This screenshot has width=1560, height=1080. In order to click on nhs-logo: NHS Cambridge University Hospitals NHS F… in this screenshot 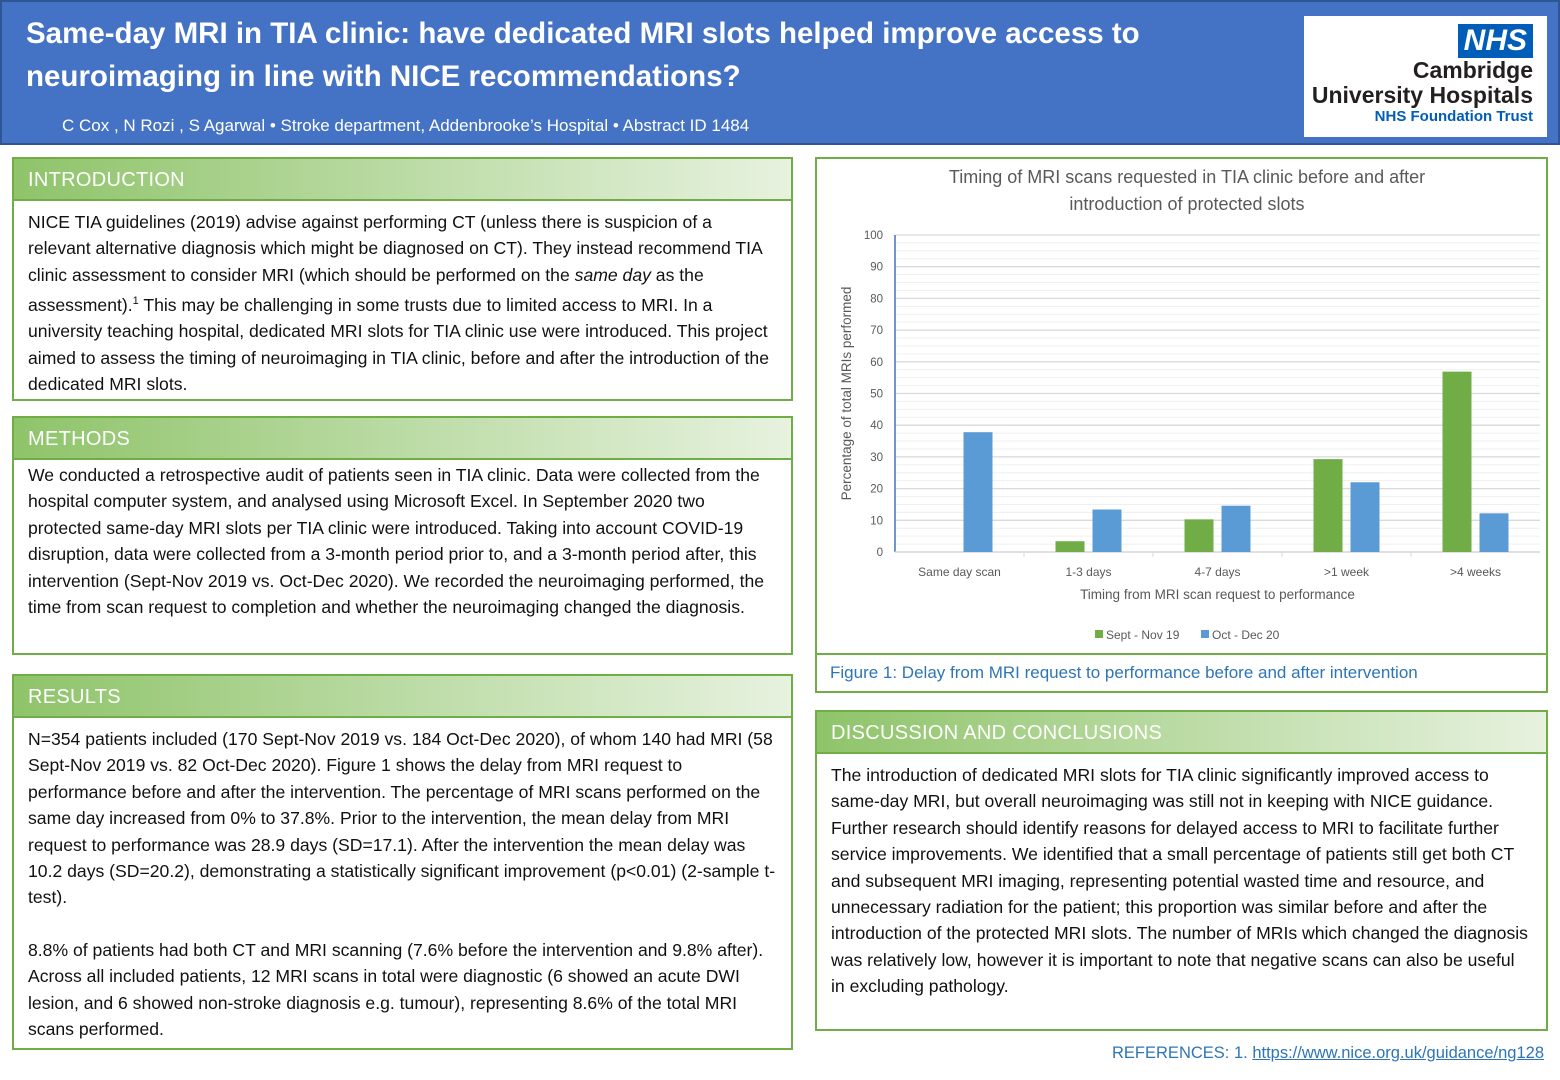, I will do `click(1425, 76)`.